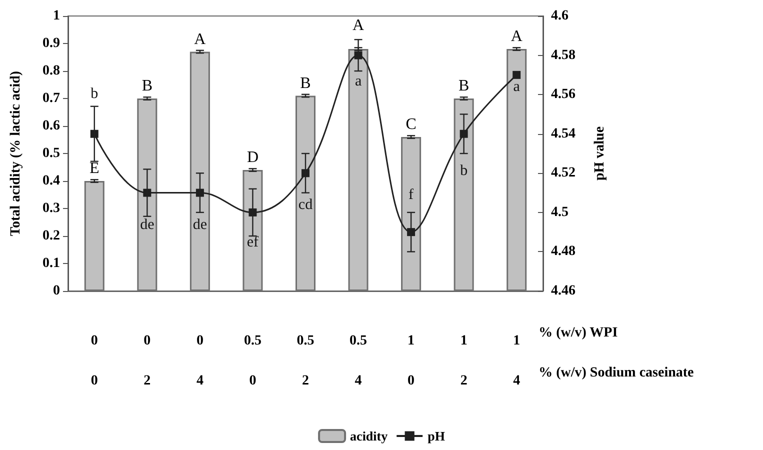  I want to click on category-label: 0.5 0, so click(253, 361).